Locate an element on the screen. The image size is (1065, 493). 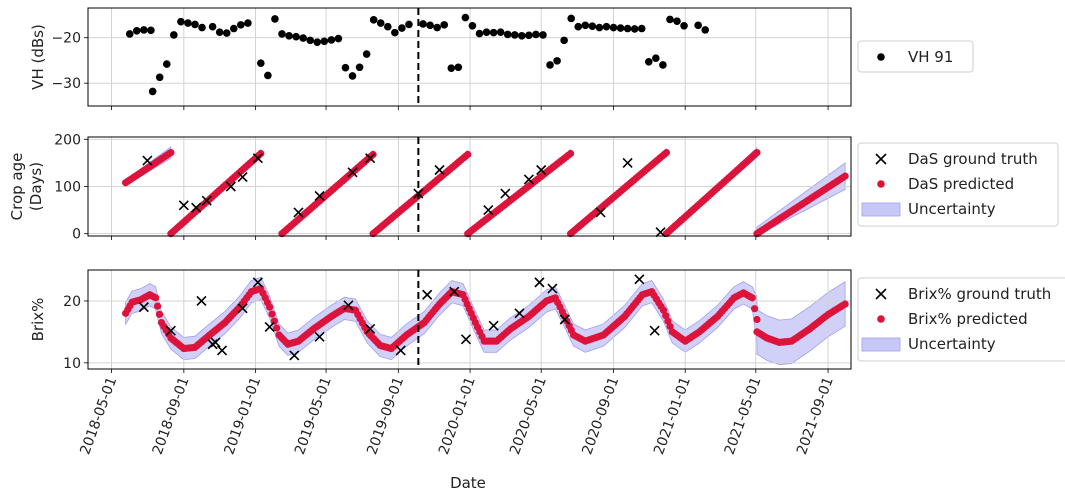
legend-box is located at coordinates (915, 56).